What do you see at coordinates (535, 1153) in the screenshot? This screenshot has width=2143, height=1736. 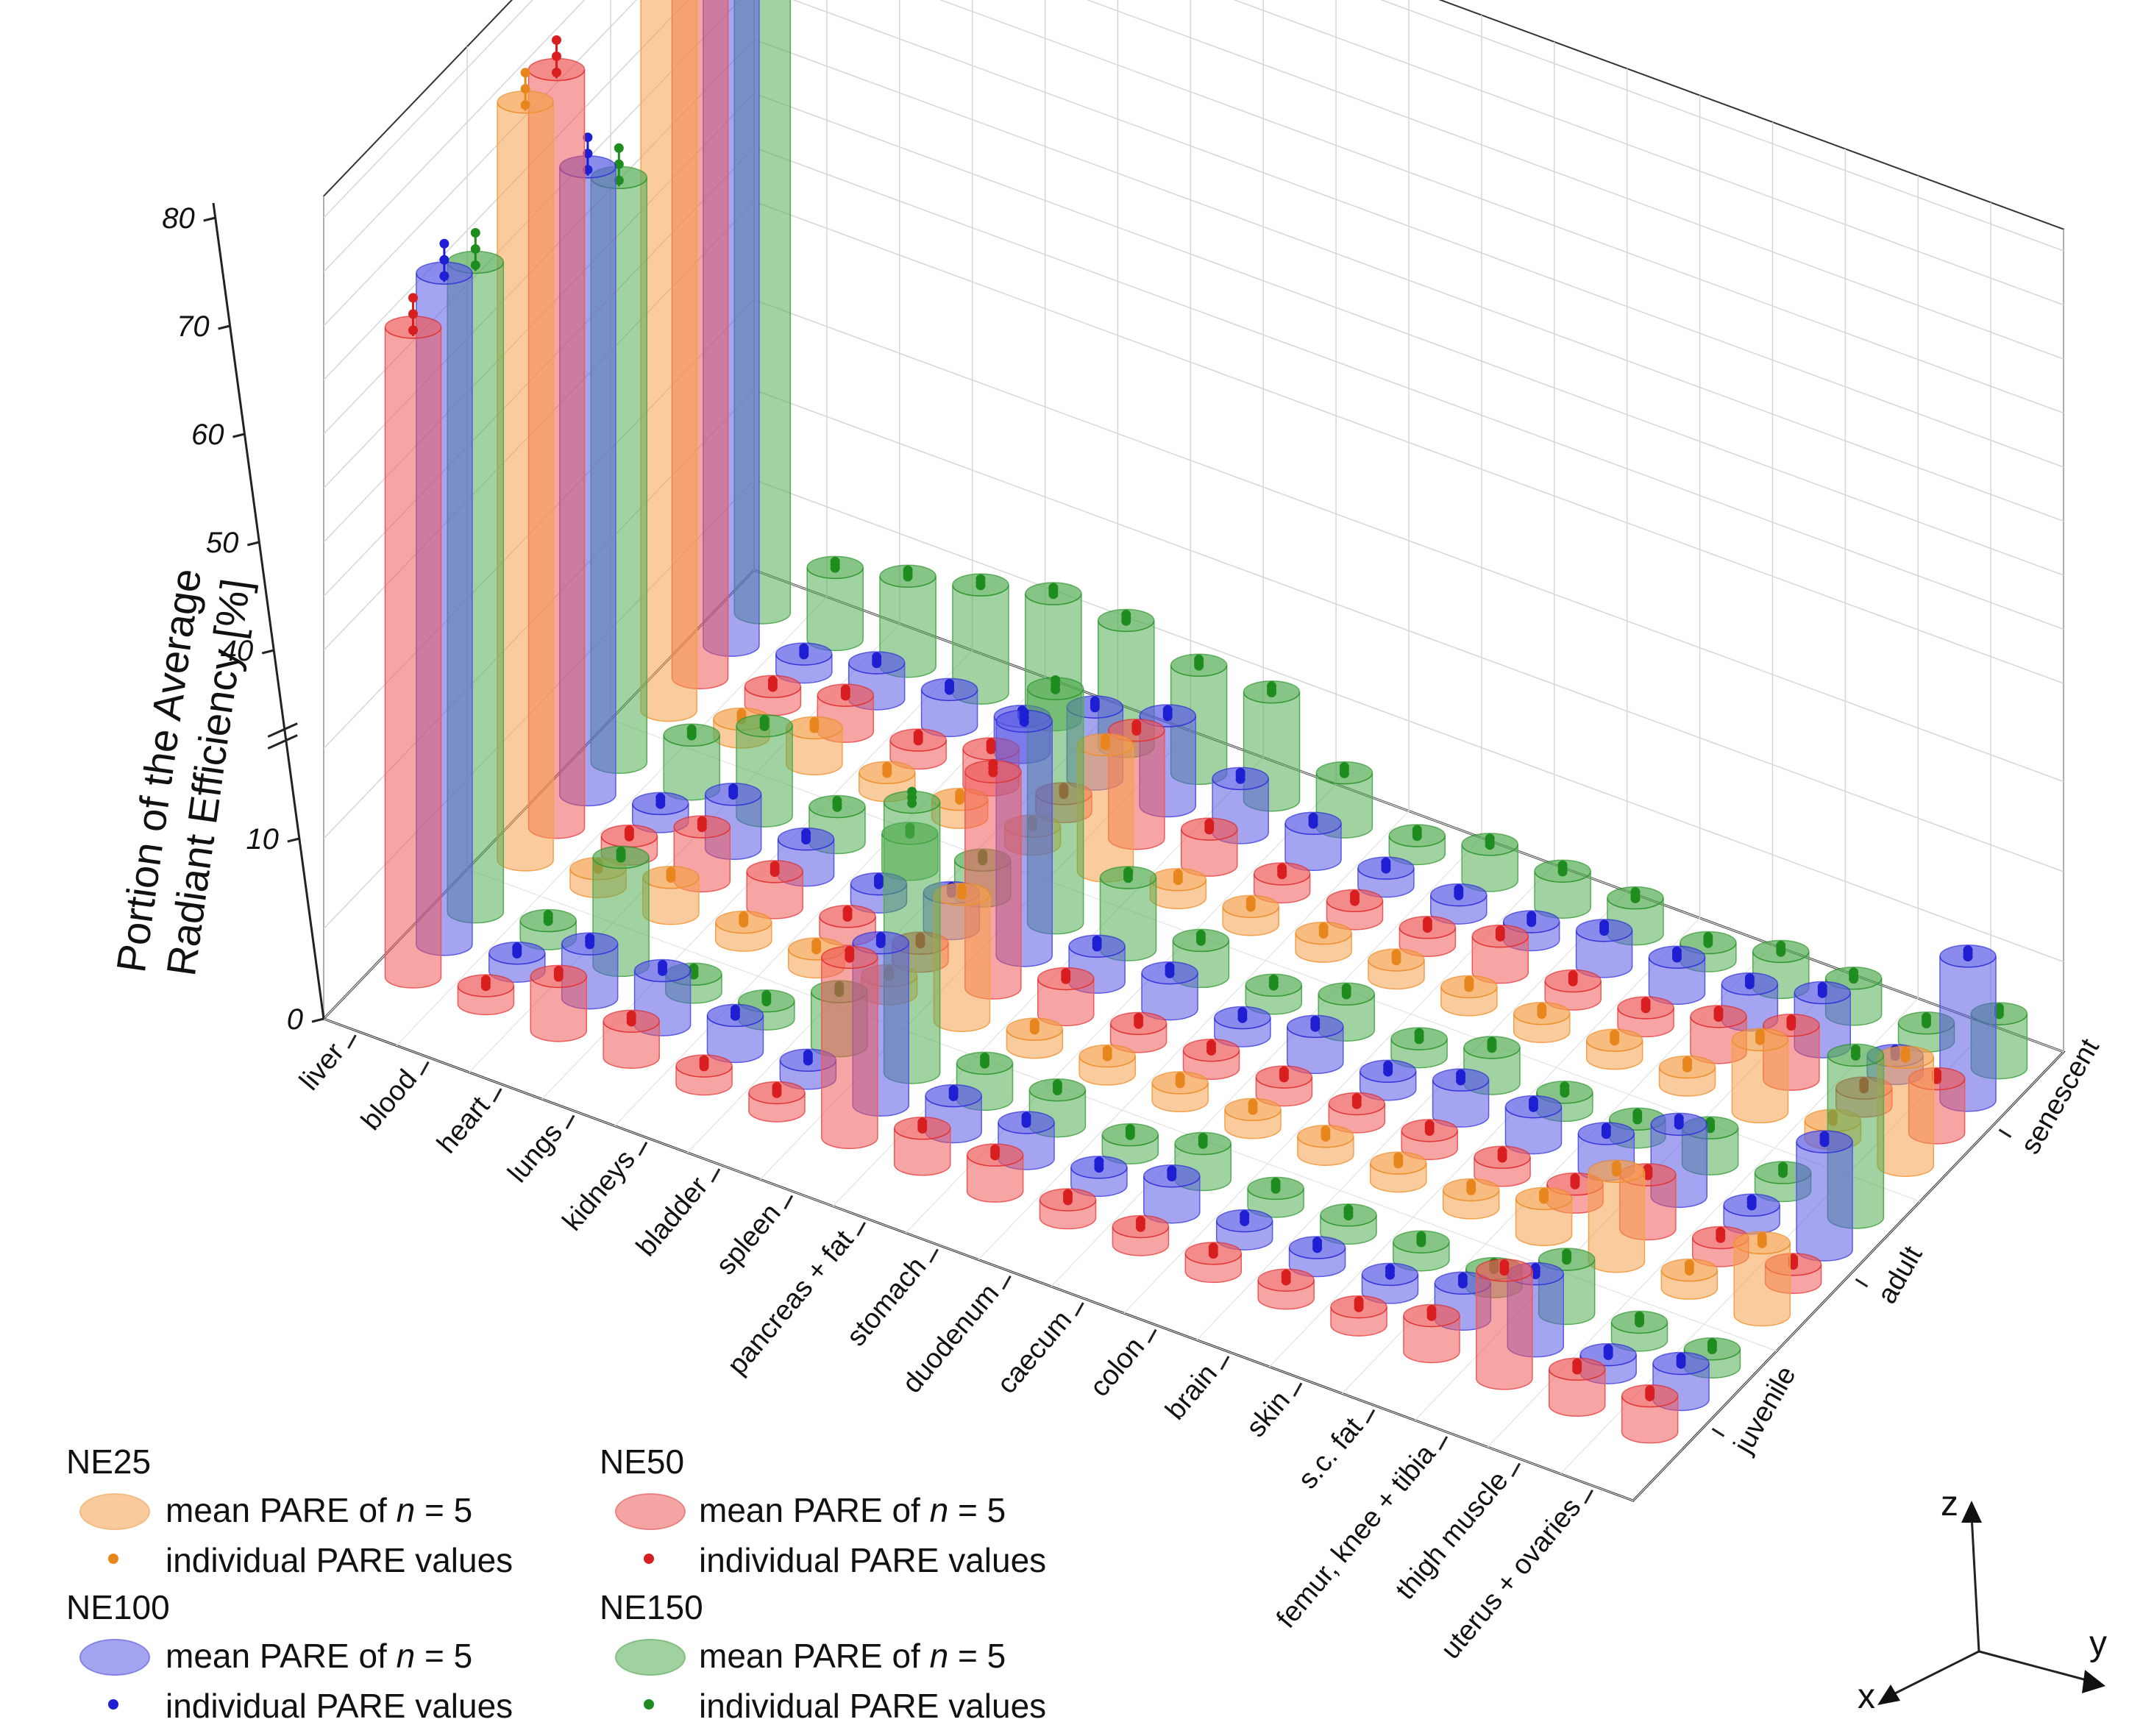 I see `category-label: lungs` at bounding box center [535, 1153].